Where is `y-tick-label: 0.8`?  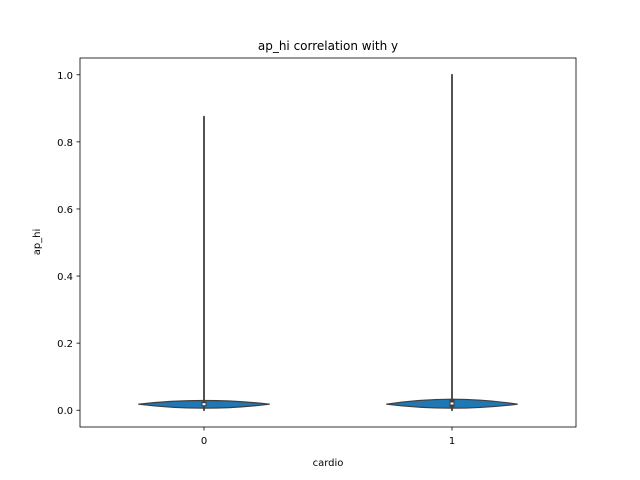 y-tick-label: 0.8 is located at coordinates (65, 143).